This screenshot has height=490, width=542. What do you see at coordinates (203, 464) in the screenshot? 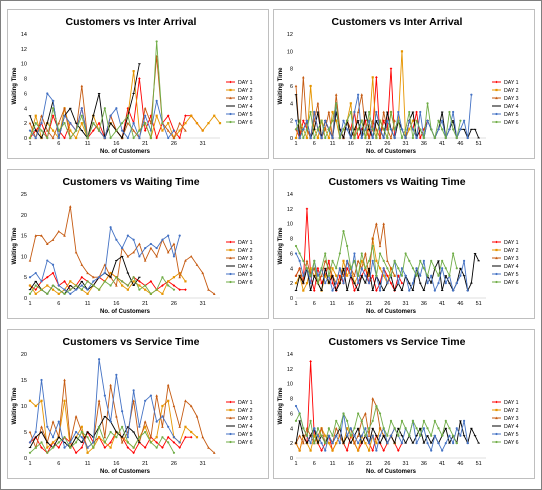
I see `x-tick-label: 31` at bounding box center [203, 464].